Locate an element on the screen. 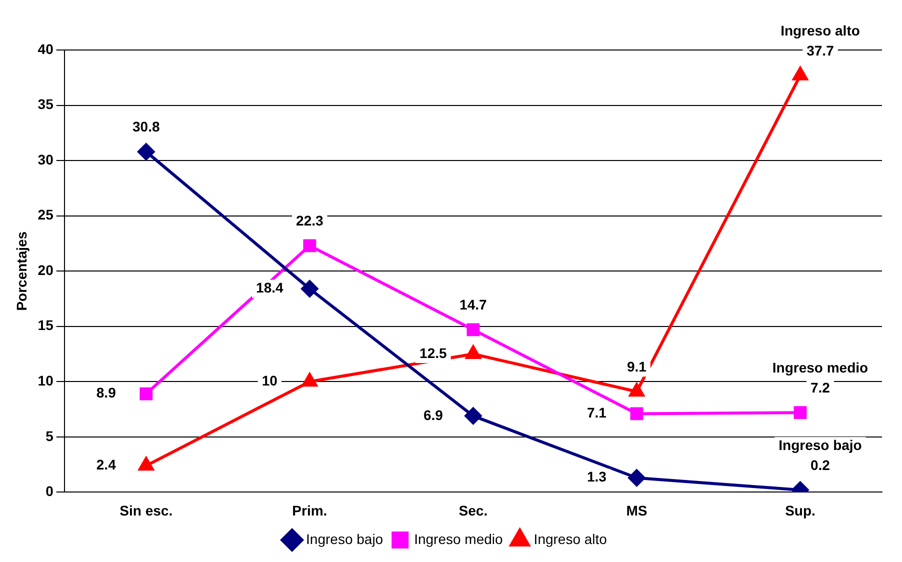 The height and width of the screenshot is (562, 902). y-tick-label: 35 is located at coordinates (46, 104).